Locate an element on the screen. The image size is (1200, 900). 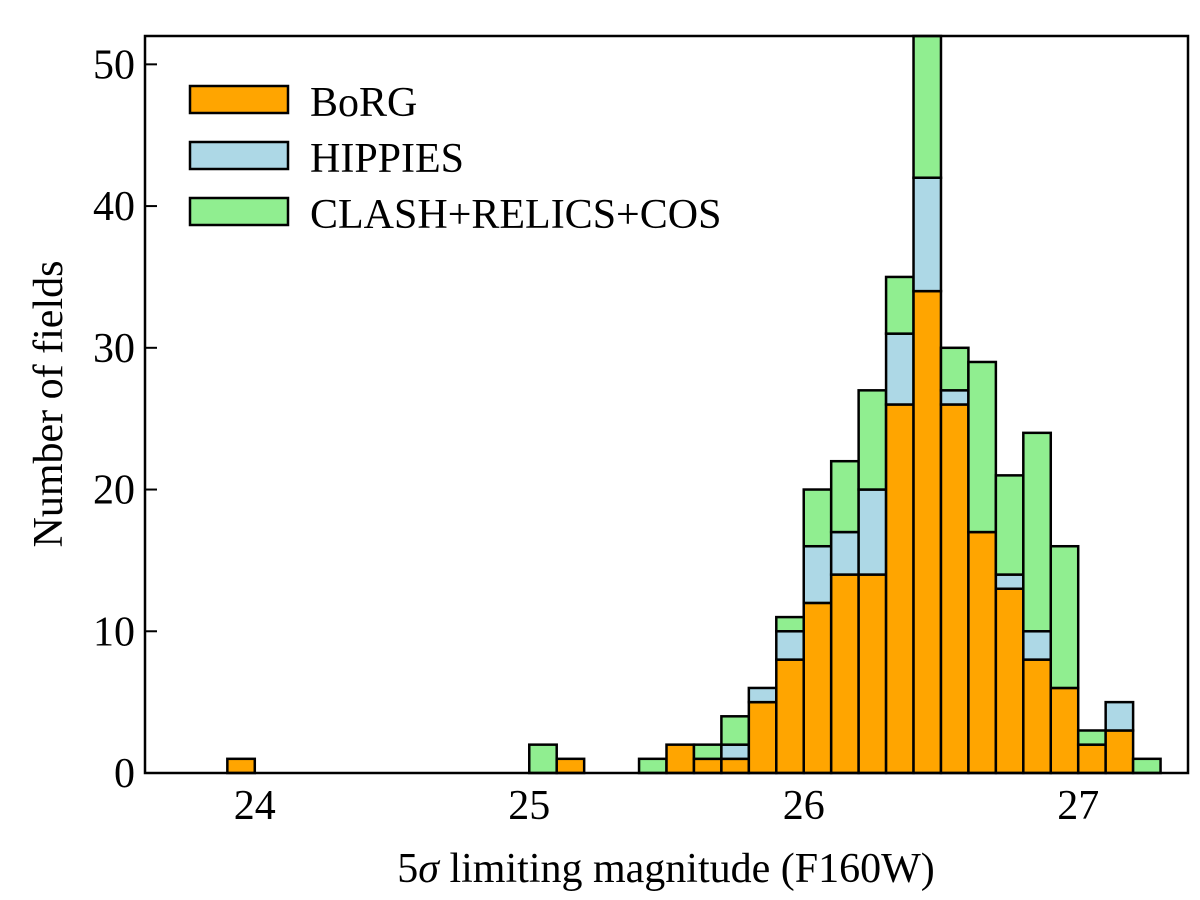
y-tick-label: 20 is located at coordinates (114, 491).